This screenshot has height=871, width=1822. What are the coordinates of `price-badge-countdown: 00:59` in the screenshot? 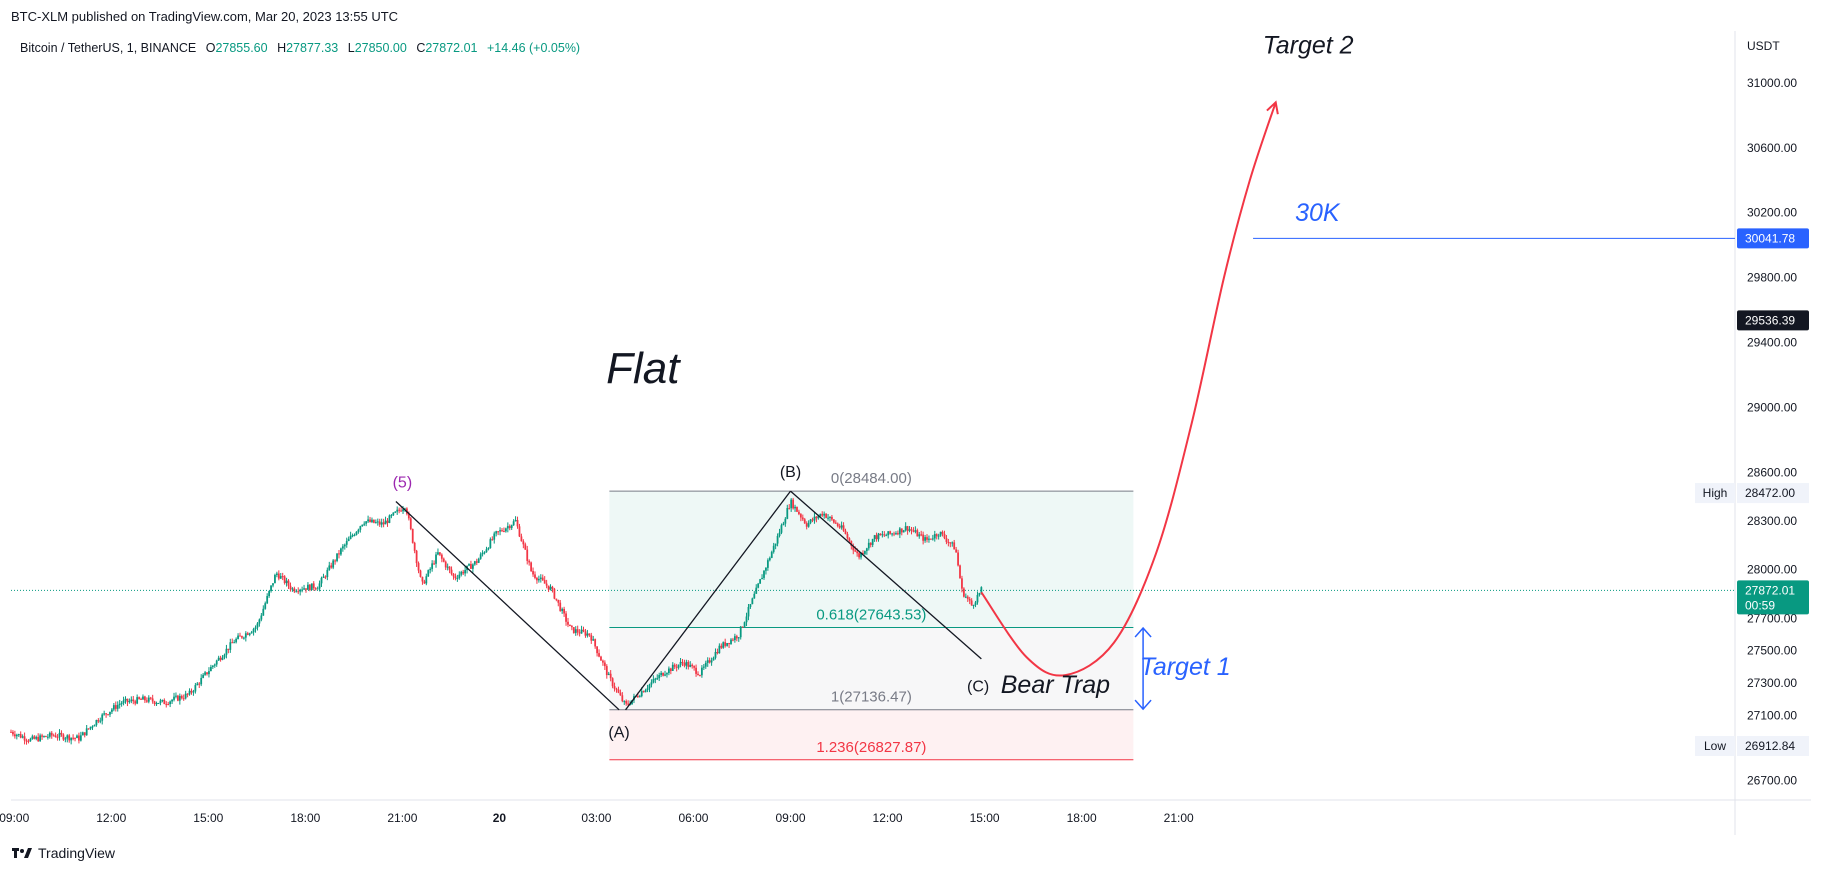 It's located at (1760, 605).